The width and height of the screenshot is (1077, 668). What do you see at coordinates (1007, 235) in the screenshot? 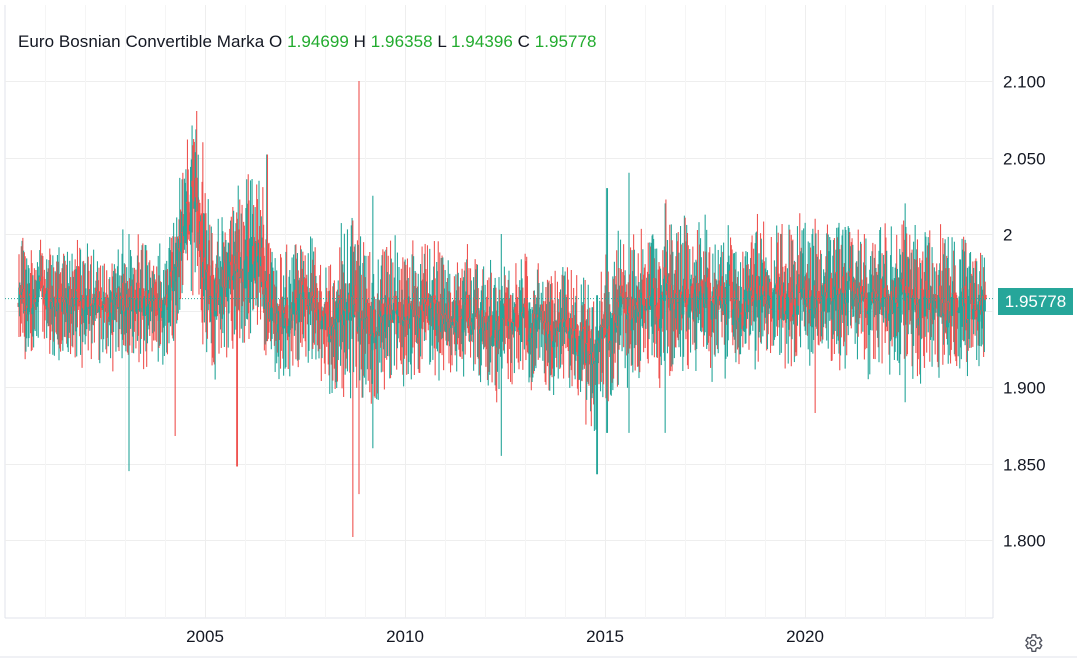
I see `y-tick-label: 2` at bounding box center [1007, 235].